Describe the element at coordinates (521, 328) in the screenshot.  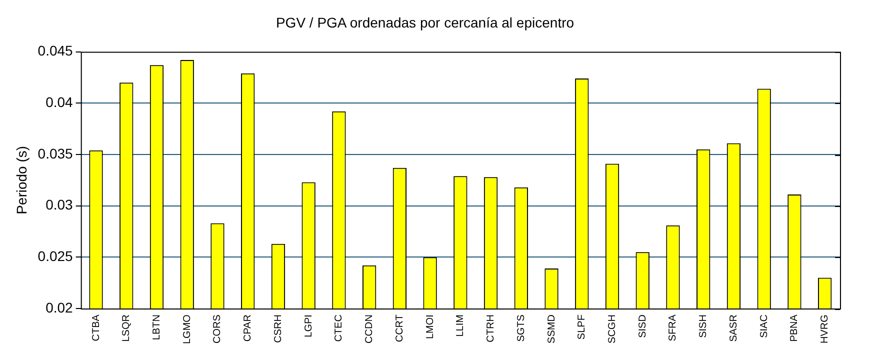
I see `x-tick-label: SGTS` at that location.